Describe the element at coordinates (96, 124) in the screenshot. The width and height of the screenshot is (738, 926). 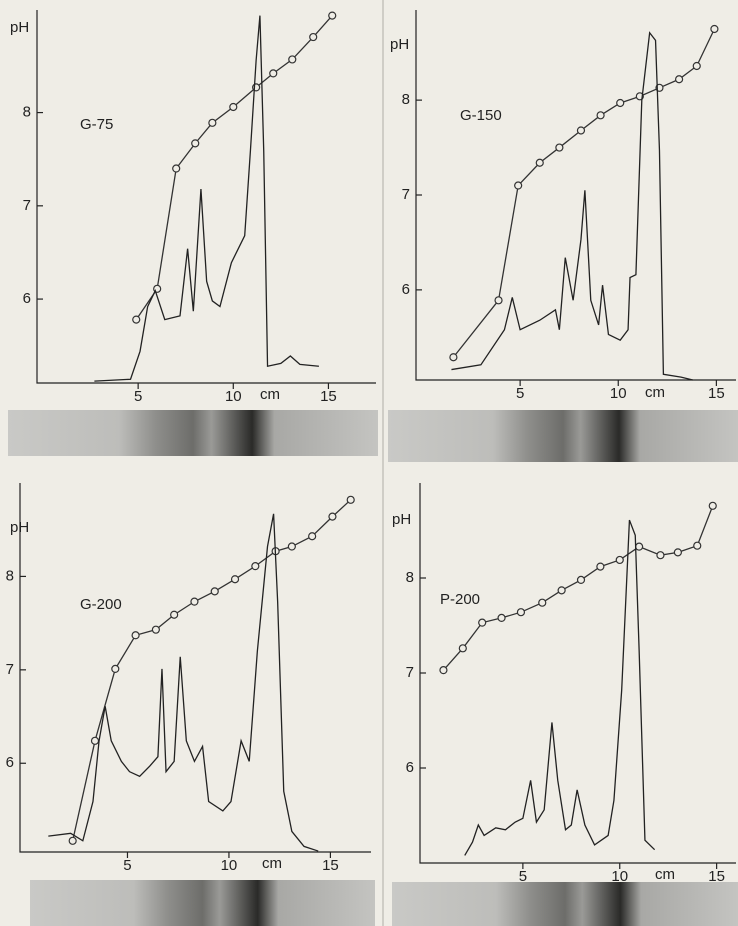
I see `panel-title: G-75` at that location.